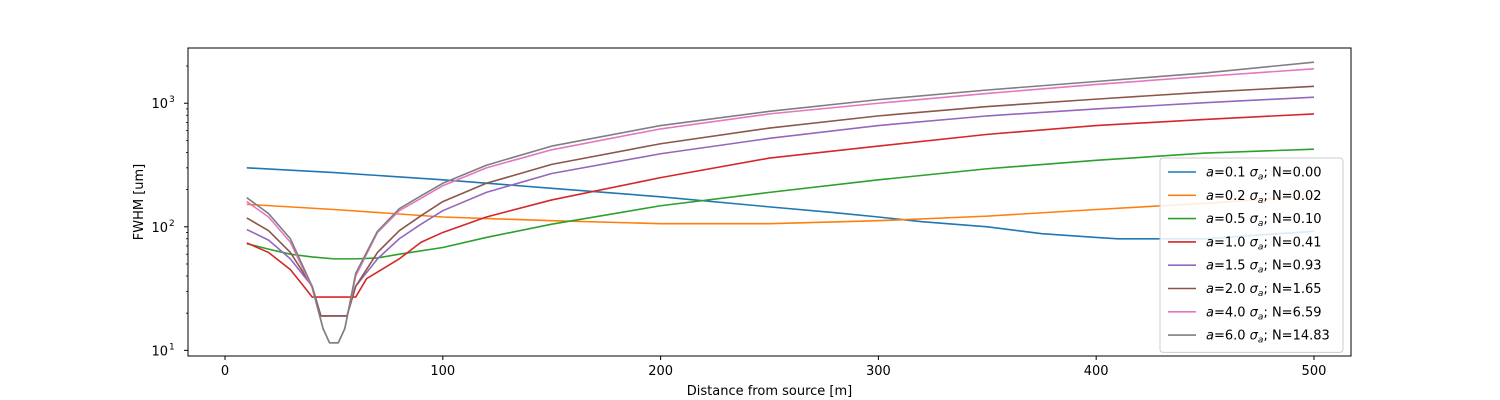  What do you see at coordinates (878, 371) in the screenshot?
I see `x-tick-label: 300` at bounding box center [878, 371].